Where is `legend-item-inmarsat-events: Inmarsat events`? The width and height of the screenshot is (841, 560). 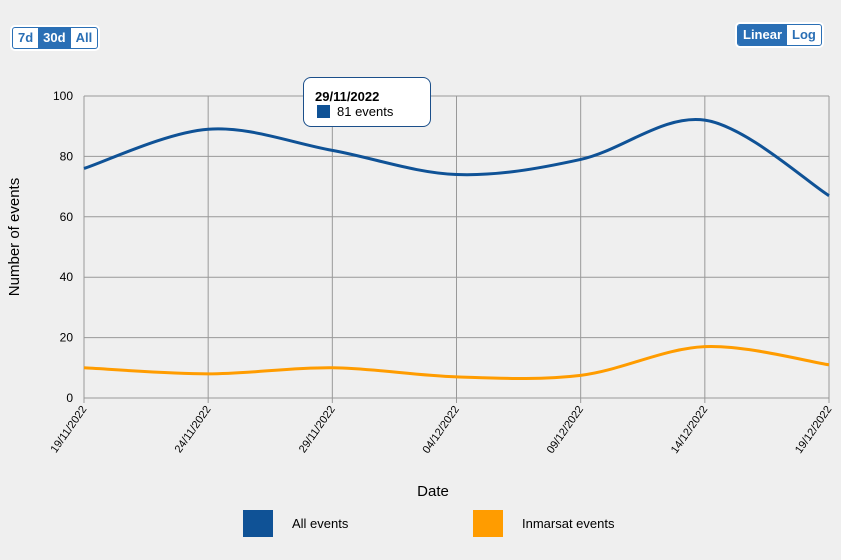
legend-item-inmarsat-events: Inmarsat events is located at coordinates (544, 523).